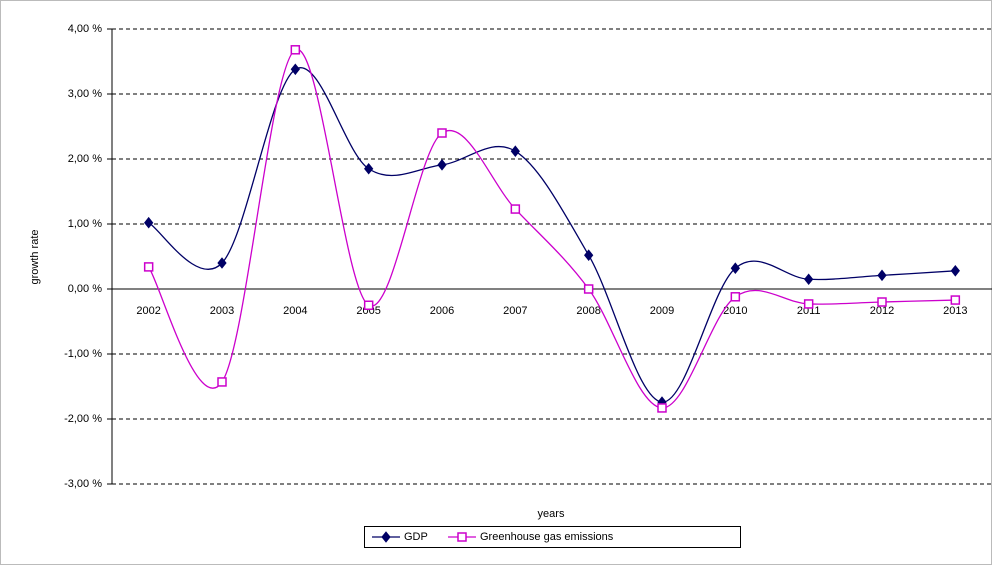  I want to click on x-tick-label: 2003, so click(222, 311).